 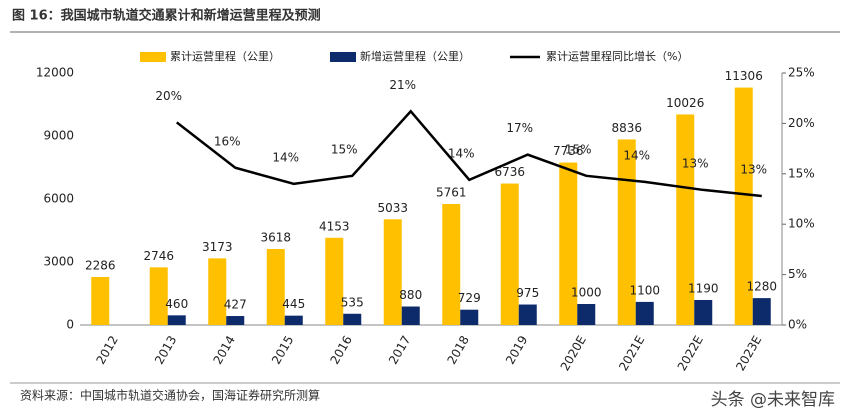 What do you see at coordinates (275, 238) in the screenshot?
I see `bar-value-label: 3618` at bounding box center [275, 238].